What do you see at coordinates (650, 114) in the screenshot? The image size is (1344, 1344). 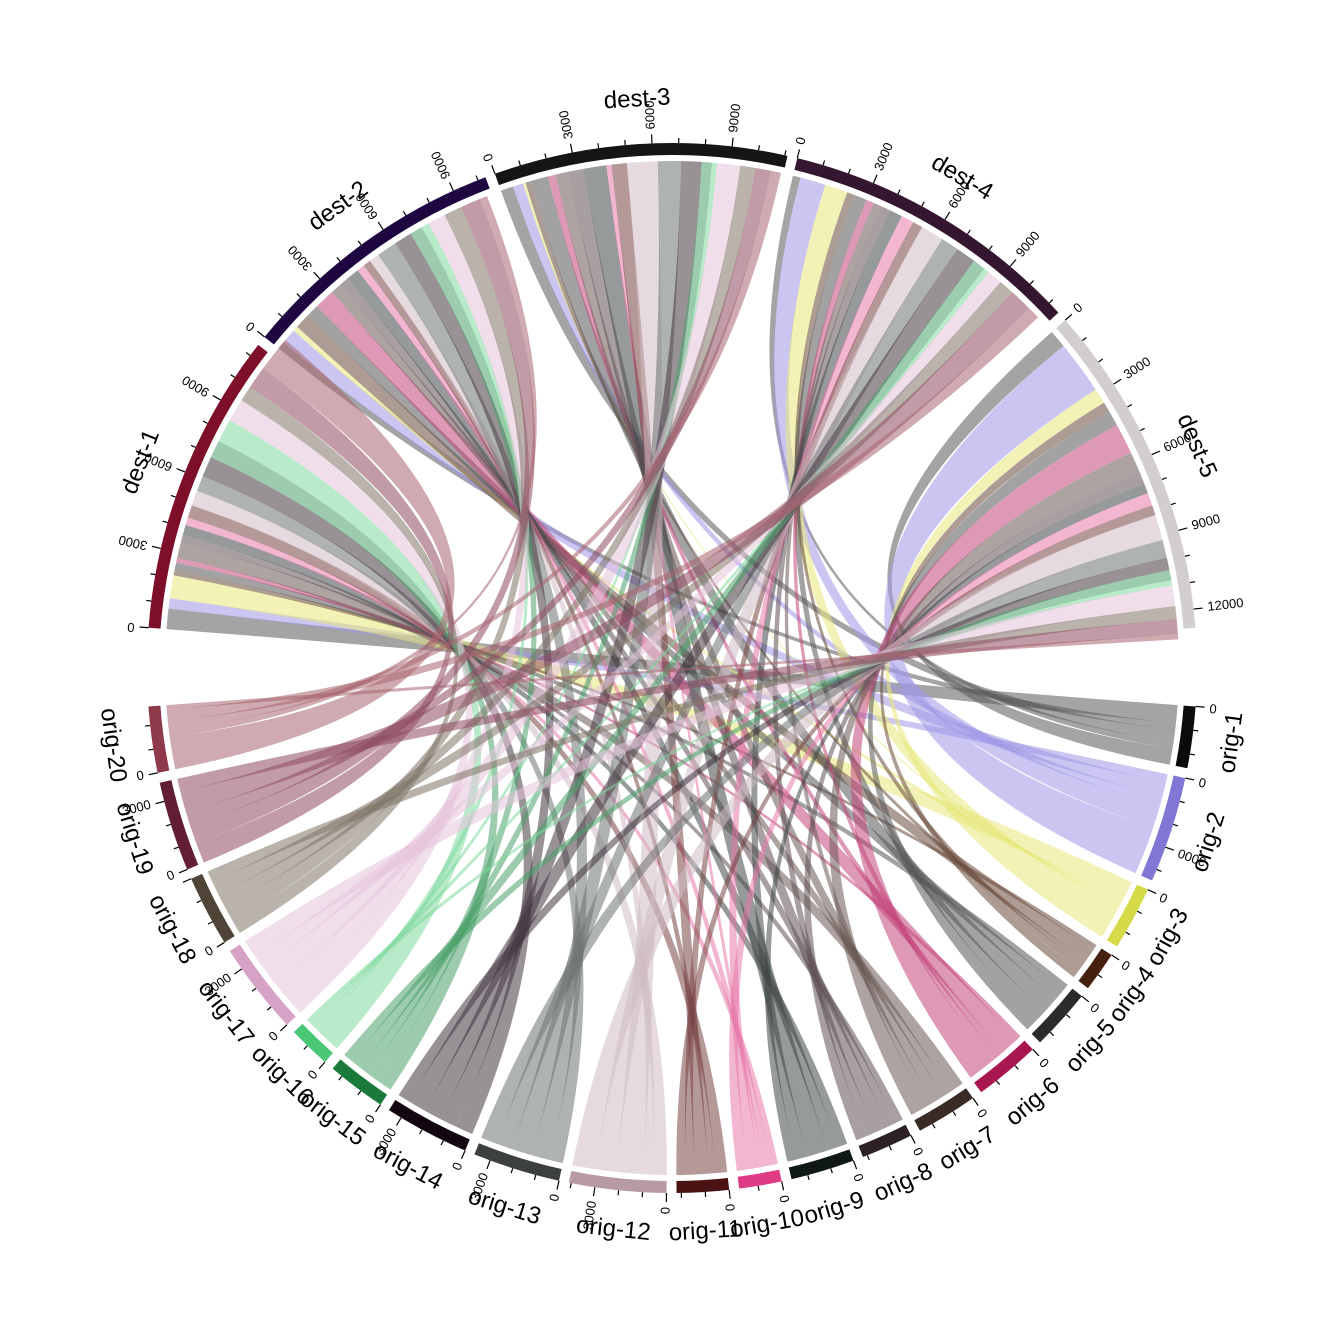 I see `dest-tick-label-dest-3: 6000` at bounding box center [650, 114].